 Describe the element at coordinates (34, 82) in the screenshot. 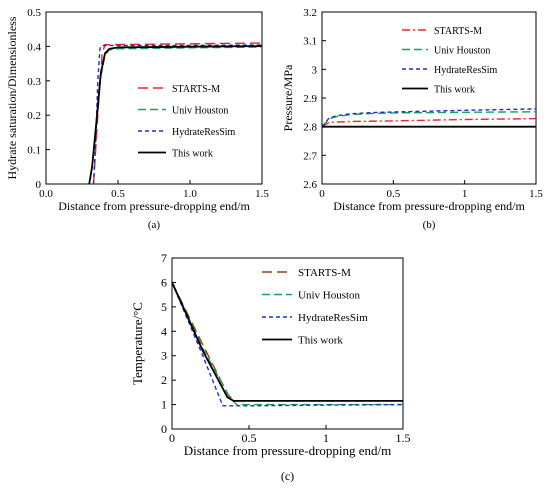

I see `y-tick-label: 0.3` at that location.